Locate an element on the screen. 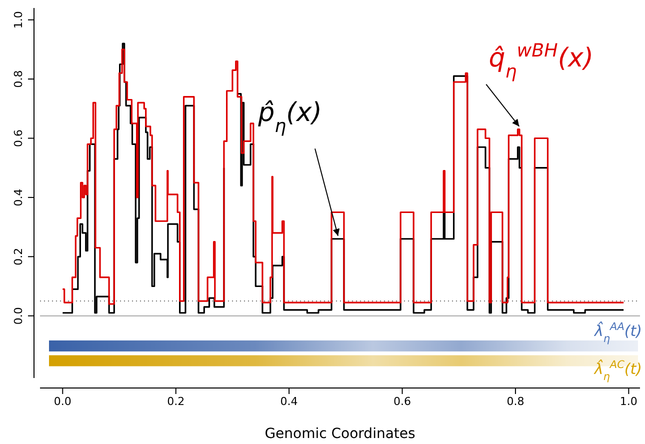 The width and height of the screenshot is (645, 444). x-tick-label: 0.2 is located at coordinates (176, 401).